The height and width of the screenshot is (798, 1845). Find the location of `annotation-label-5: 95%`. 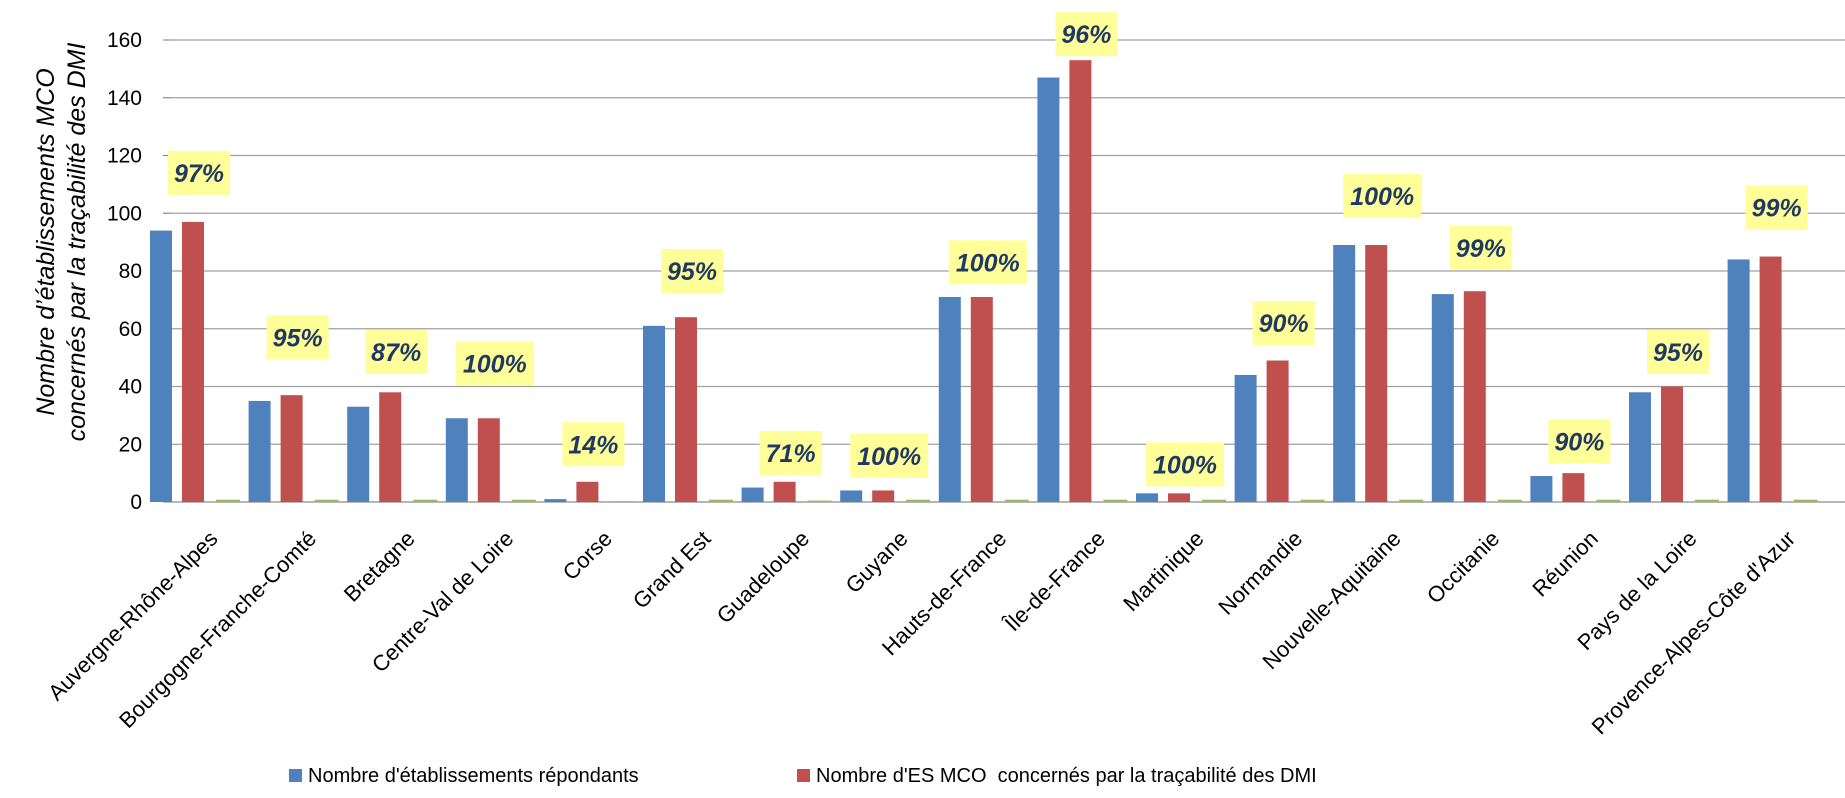

annotation-label-5: 95% is located at coordinates (692, 272).